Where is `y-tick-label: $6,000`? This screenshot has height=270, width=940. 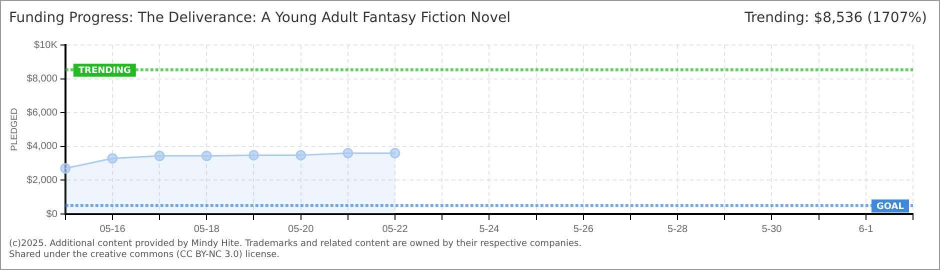
y-tick-label: $6,000 is located at coordinates (42, 112).